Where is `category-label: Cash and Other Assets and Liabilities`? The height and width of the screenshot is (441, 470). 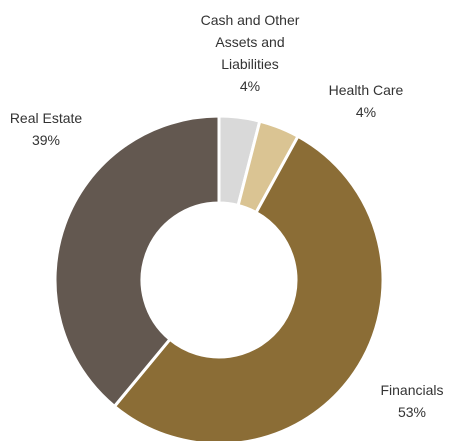 category-label: Cash and Other Assets and Liabilities is located at coordinates (250, 42).